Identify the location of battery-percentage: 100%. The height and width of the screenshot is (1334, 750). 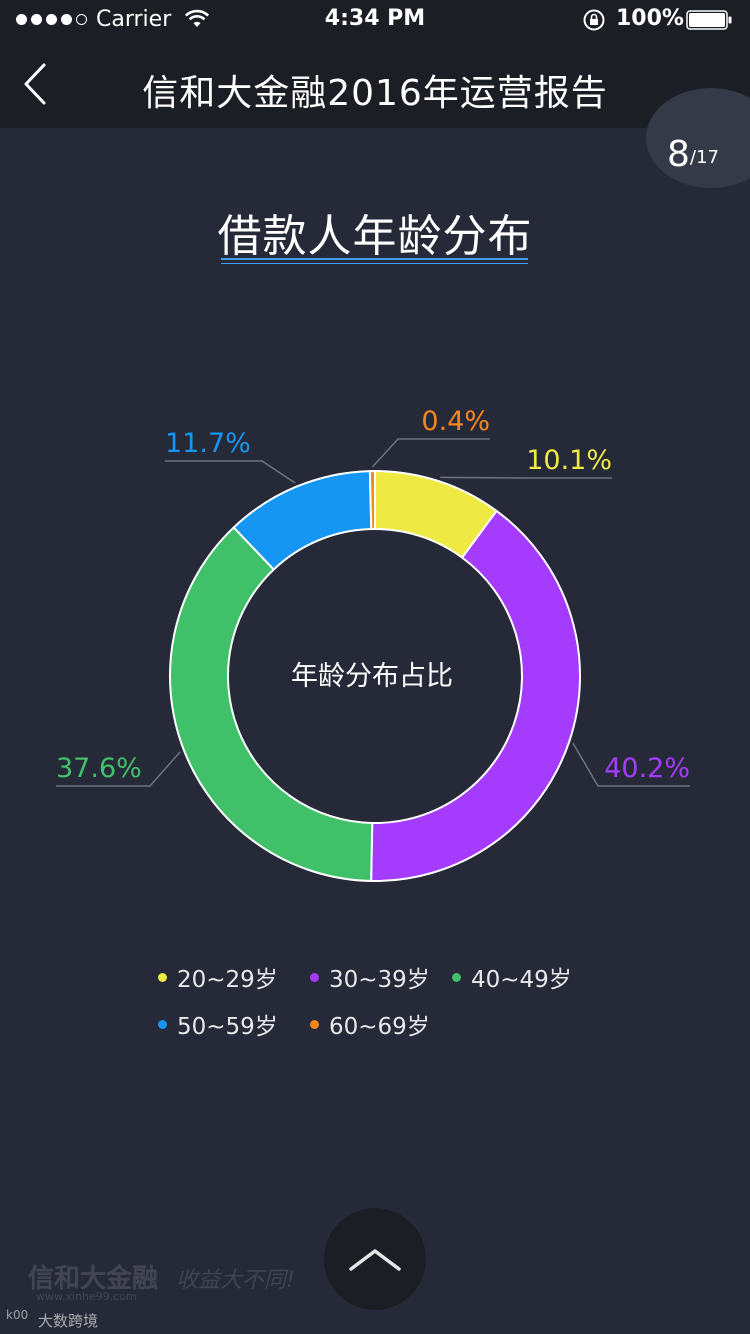
(650, 18).